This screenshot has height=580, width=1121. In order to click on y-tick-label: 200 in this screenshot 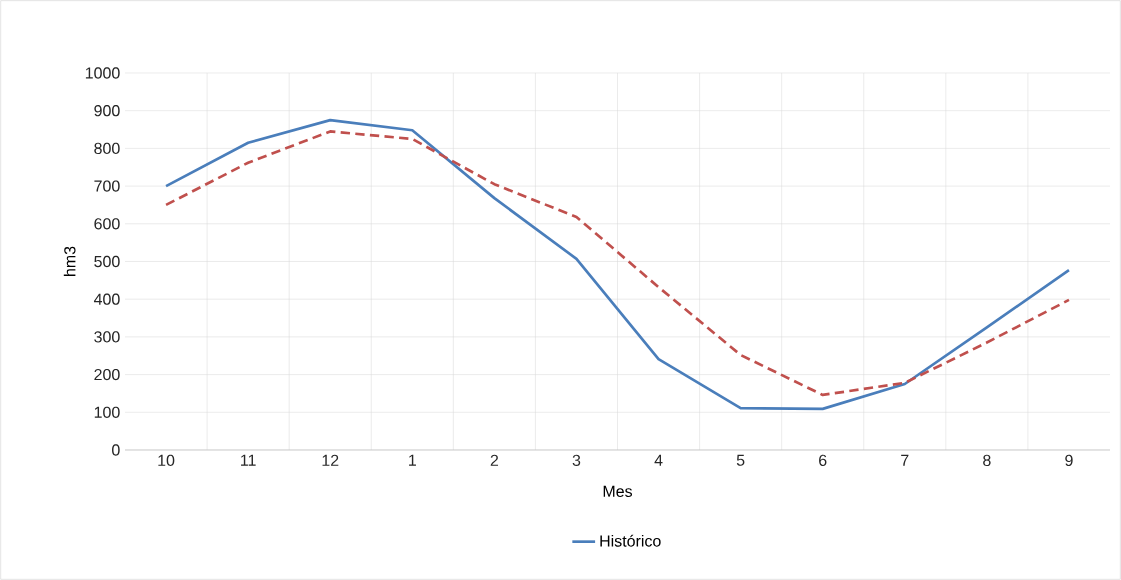, I will do `click(107, 374)`.